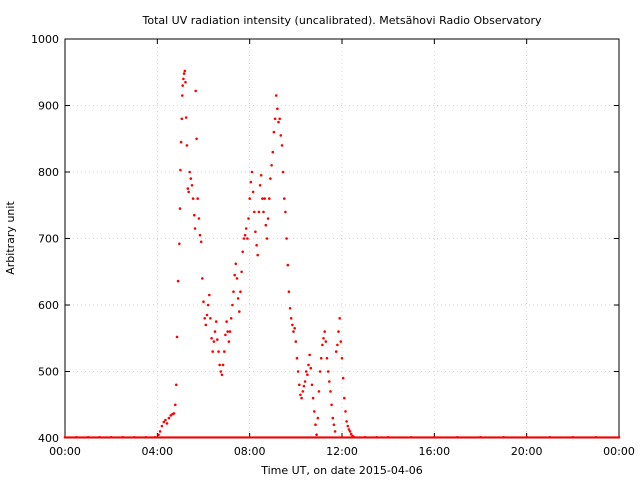  I want to click on y-tick-label: 1000, so click(45, 39).